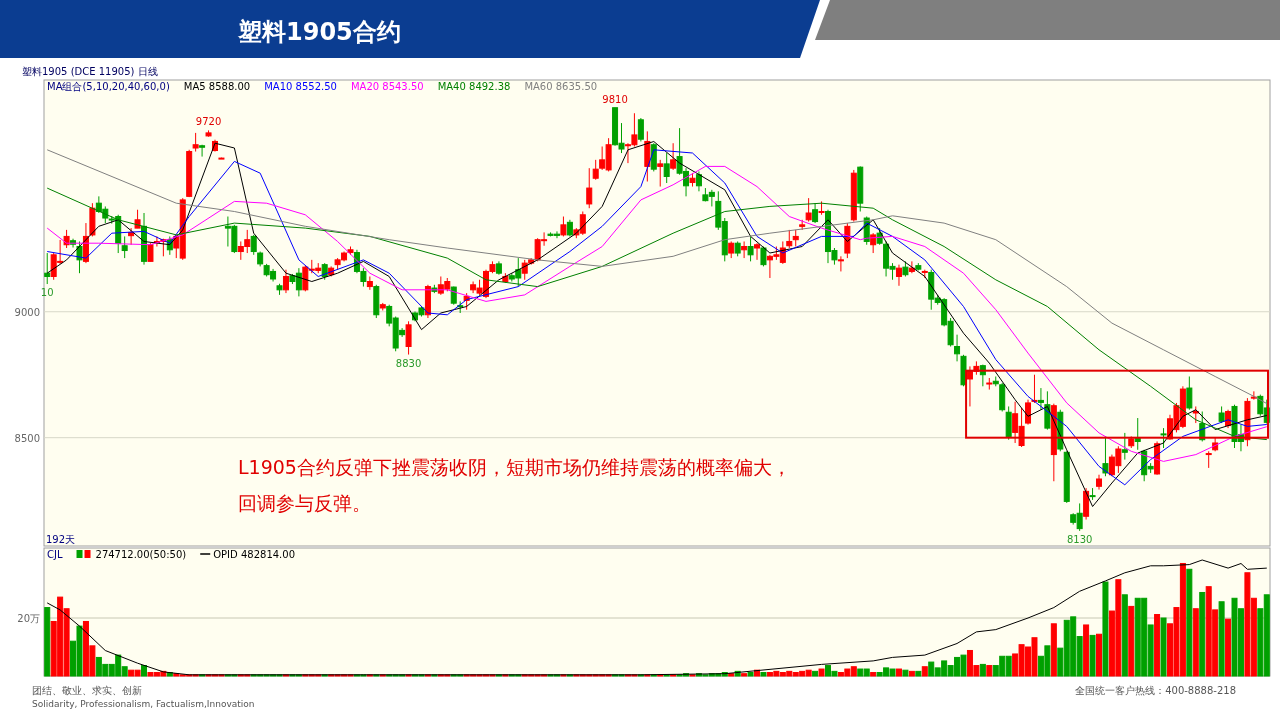 This screenshot has width=1280, height=720. Describe the element at coordinates (615, 99) in the screenshot. I see `annotation: 9810` at that location.